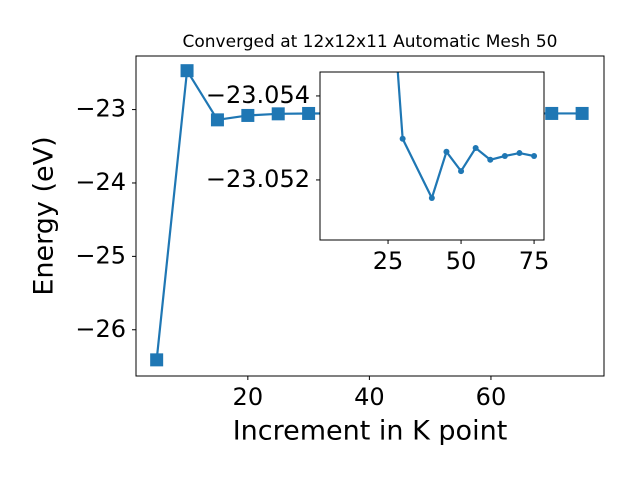 This screenshot has width=640, height=480. What do you see at coordinates (100, 109) in the screenshot?
I see `y-tick-label: −23` at bounding box center [100, 109].